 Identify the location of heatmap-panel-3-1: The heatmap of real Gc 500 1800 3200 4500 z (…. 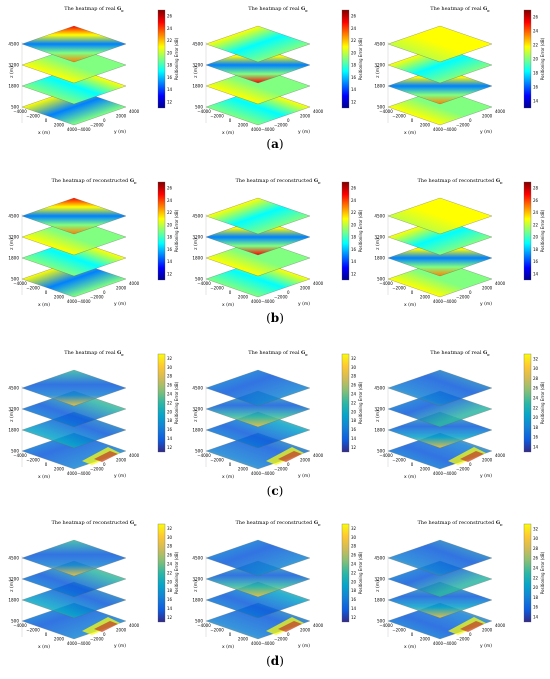
(94, 423).